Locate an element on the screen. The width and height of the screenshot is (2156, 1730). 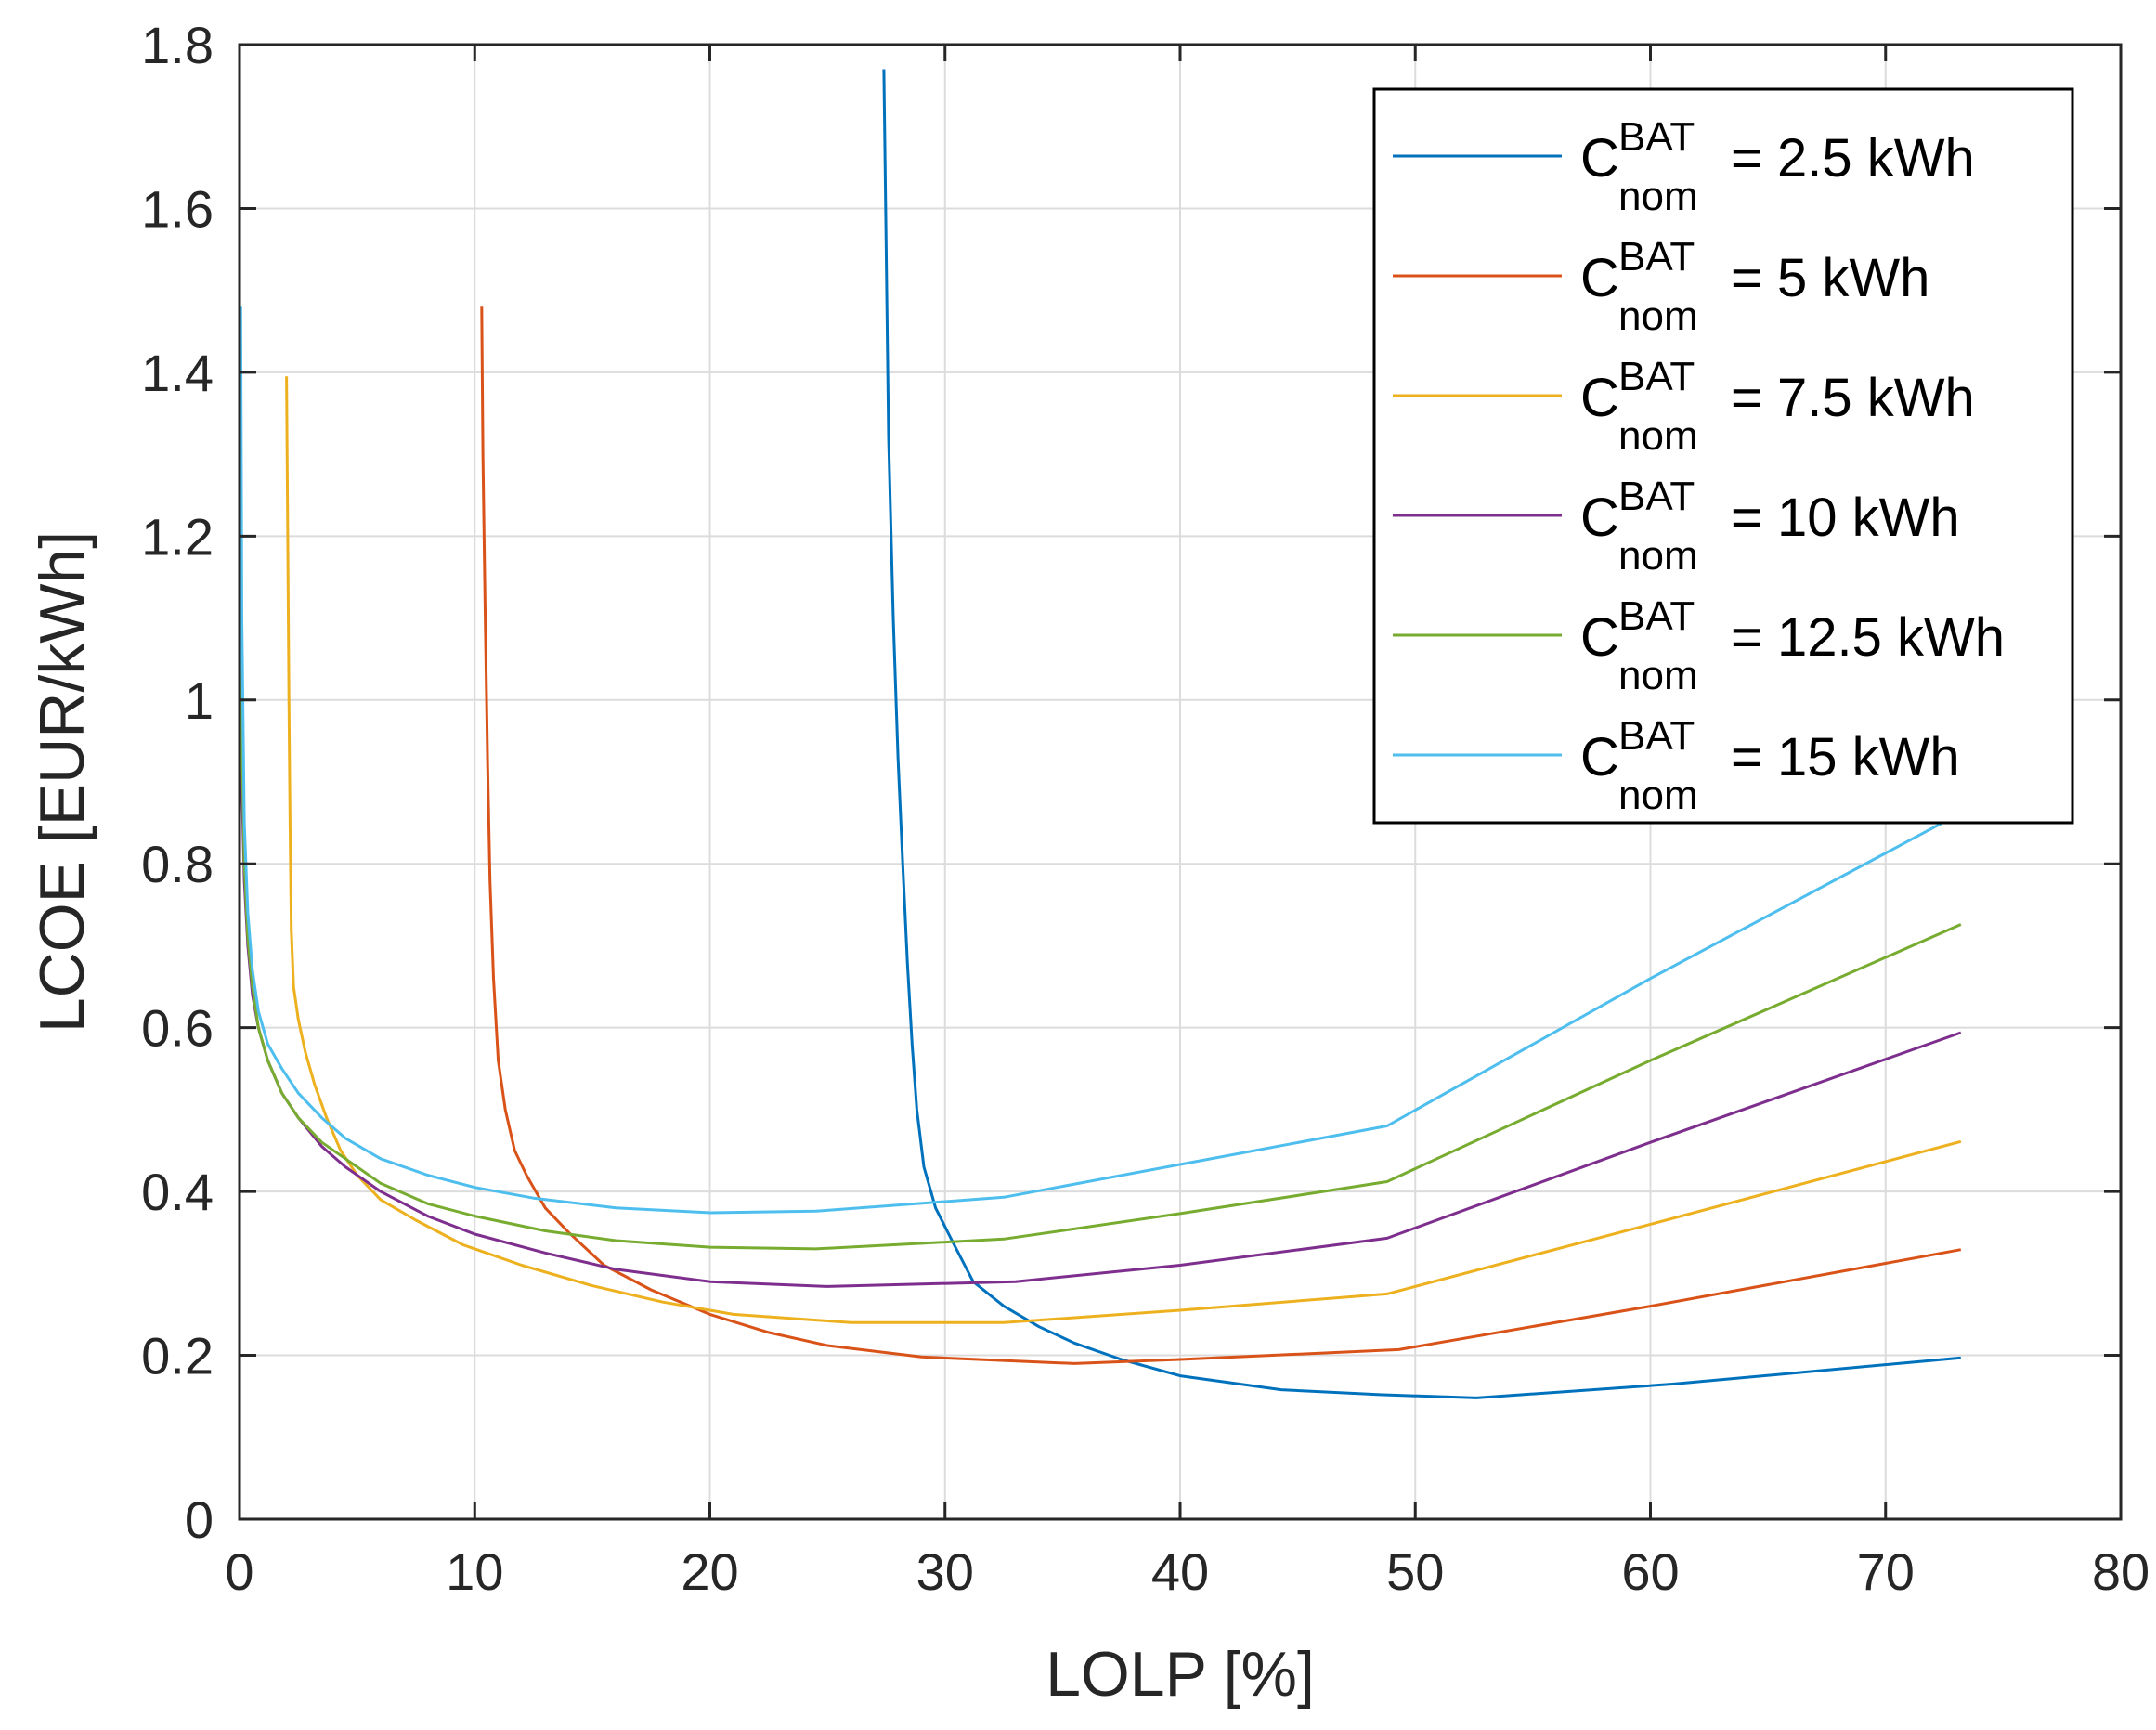
y-tick-label: 1.6 is located at coordinates (177, 209).